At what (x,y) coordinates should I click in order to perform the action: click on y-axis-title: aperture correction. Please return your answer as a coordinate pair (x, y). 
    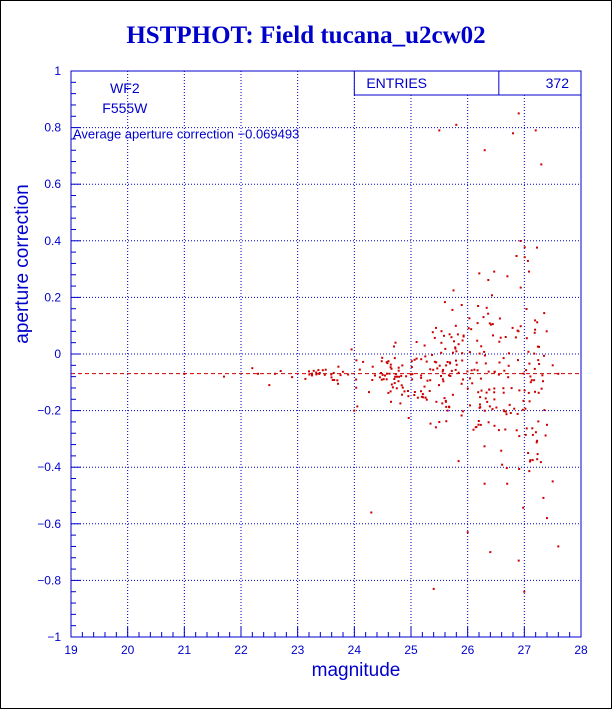
    Looking at the image, I should click on (22, 263).